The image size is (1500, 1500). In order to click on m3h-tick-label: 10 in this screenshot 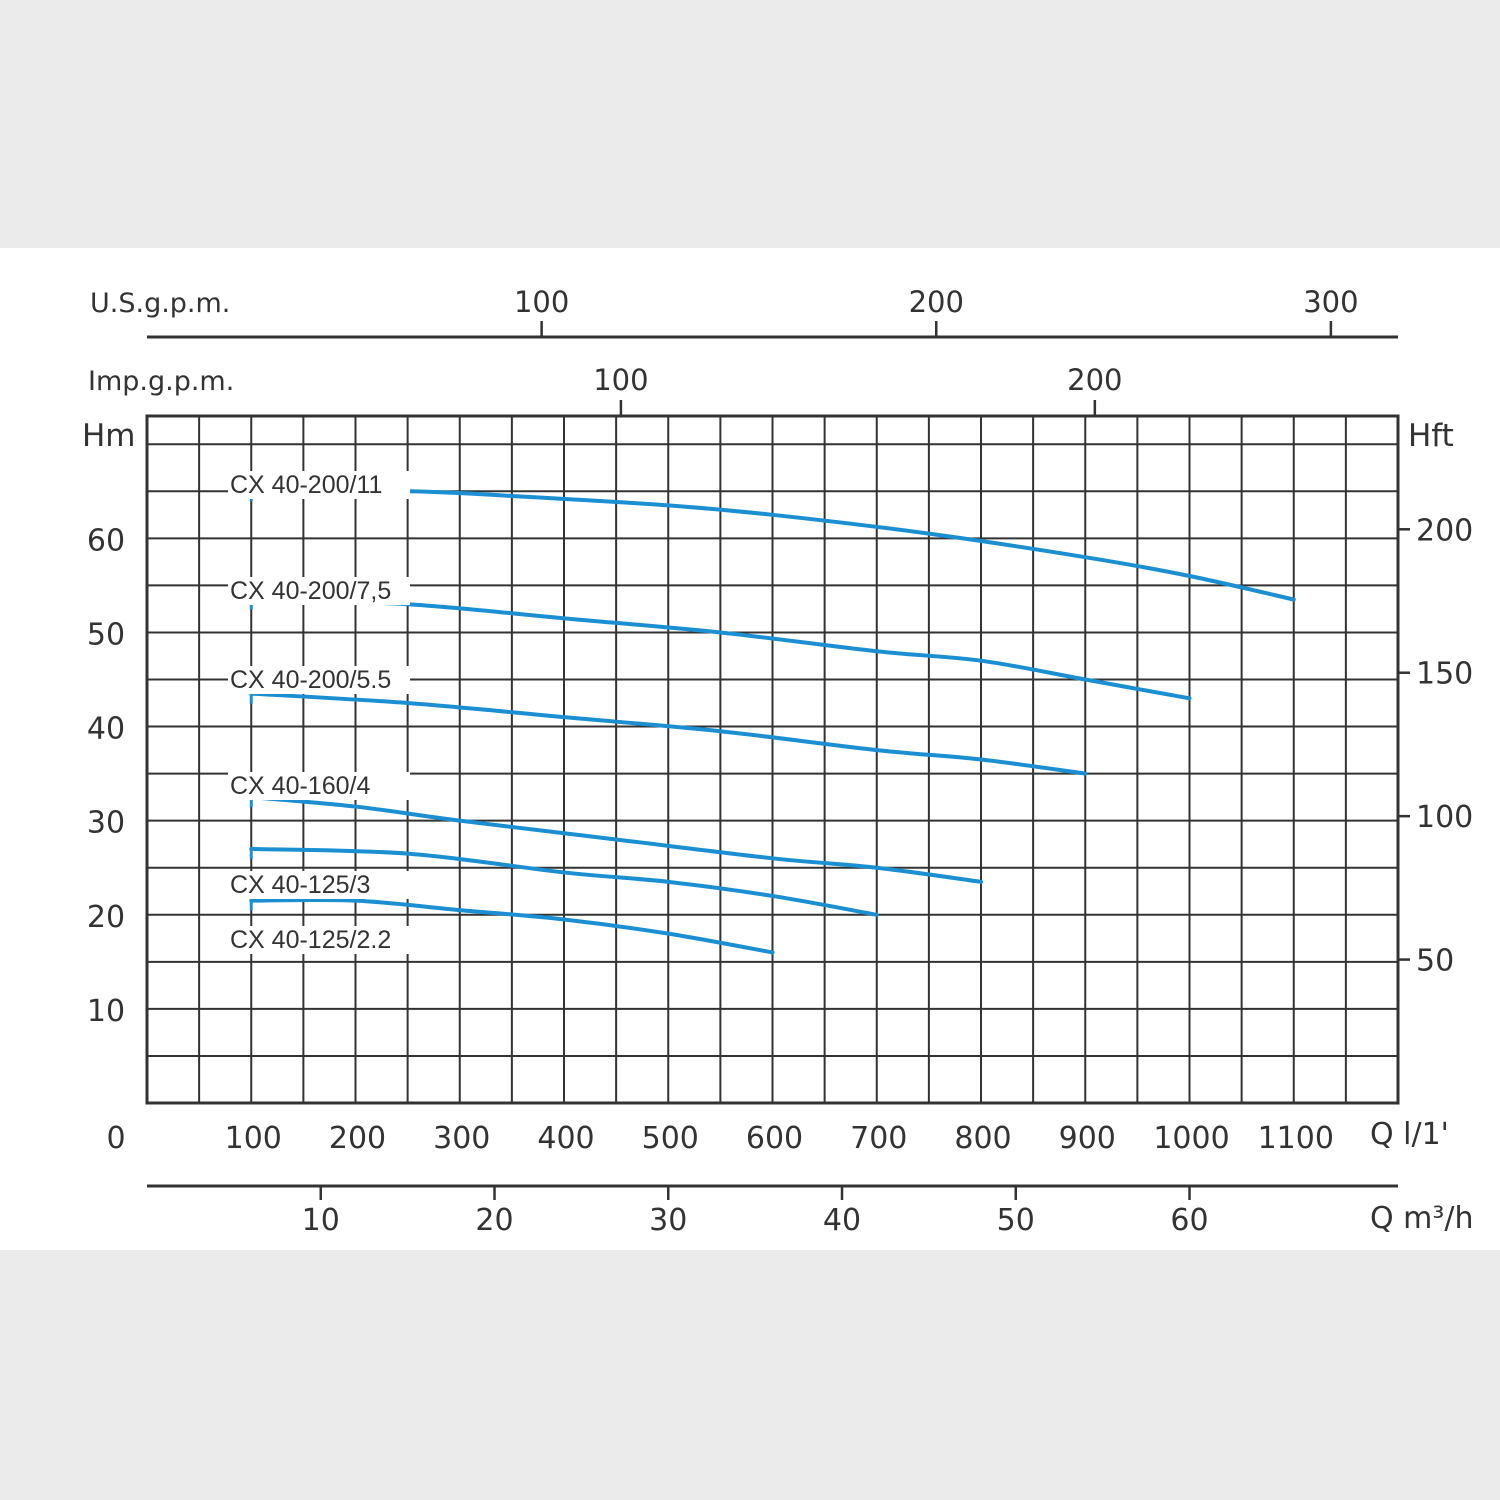, I will do `click(321, 1220)`.